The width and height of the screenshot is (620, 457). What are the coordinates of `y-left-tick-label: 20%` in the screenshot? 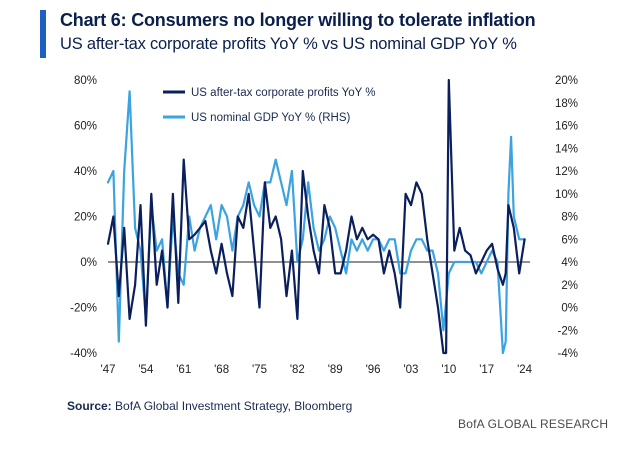 It's located at (85, 218).